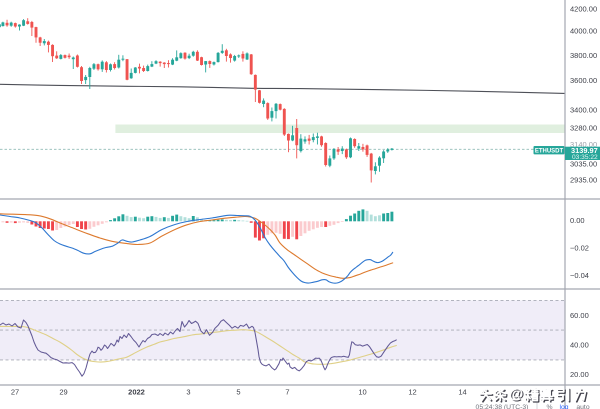 This screenshot has width=600, height=409. I want to click on svg-text: 20.00, so click(579, 374).